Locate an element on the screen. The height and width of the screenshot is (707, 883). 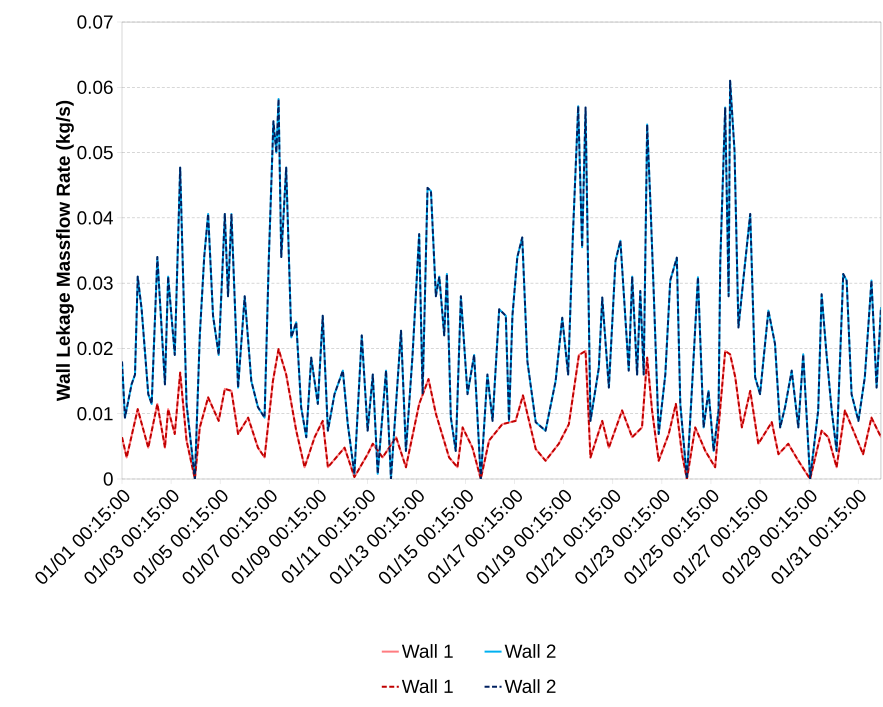
y-tick-label: 0.02 is located at coordinates (95, 349).